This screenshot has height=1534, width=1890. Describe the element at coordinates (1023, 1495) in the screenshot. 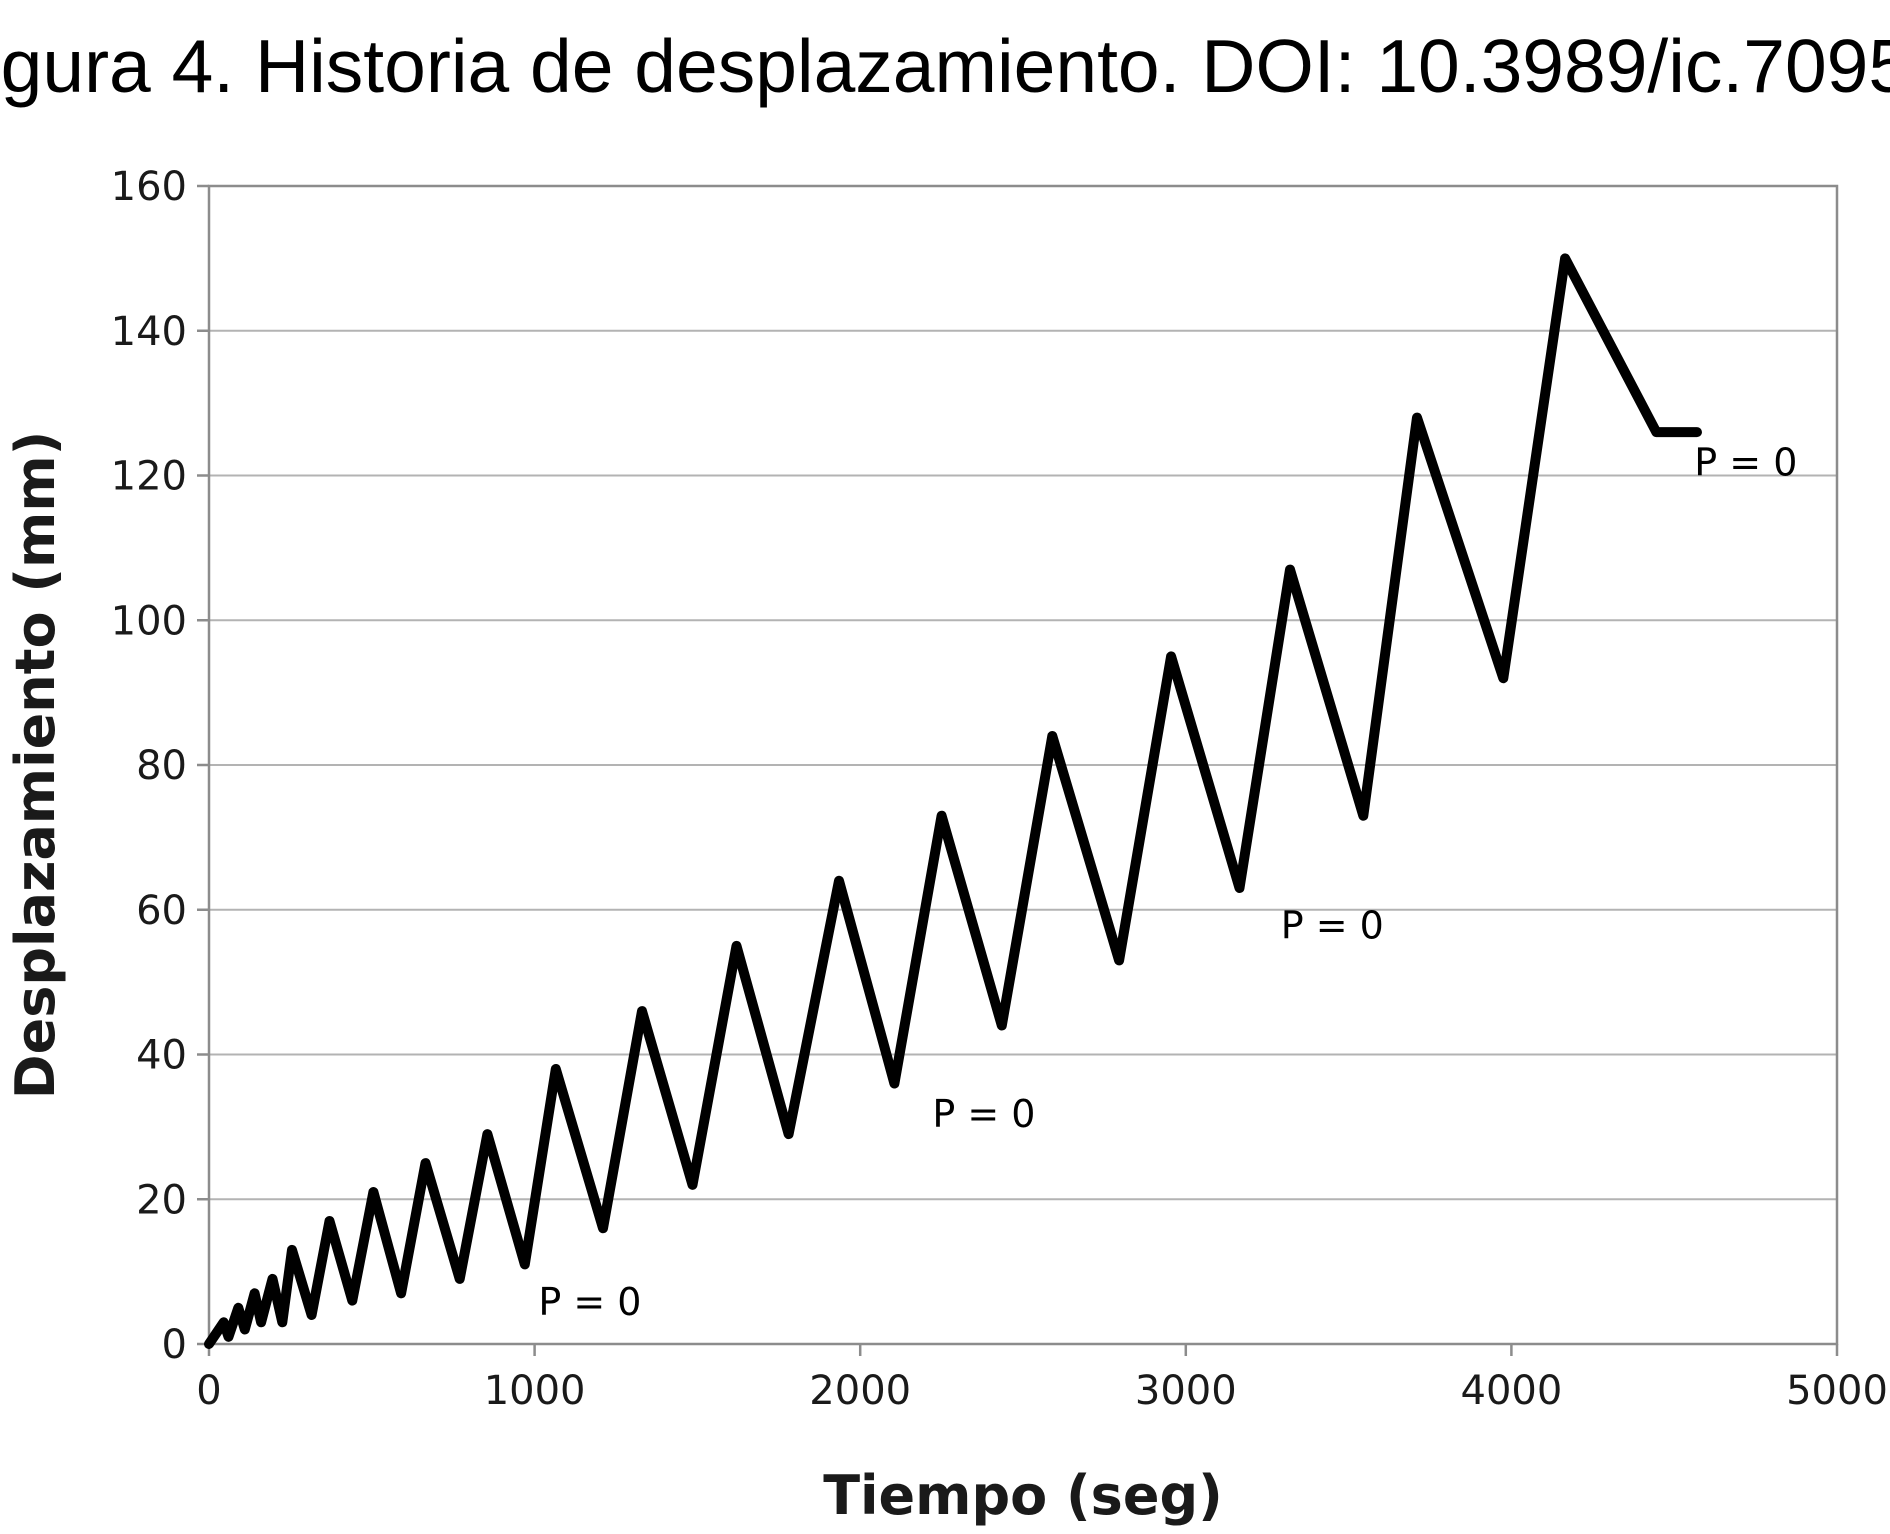

I see `x-axis-title: Tiempo (seg)` at that location.